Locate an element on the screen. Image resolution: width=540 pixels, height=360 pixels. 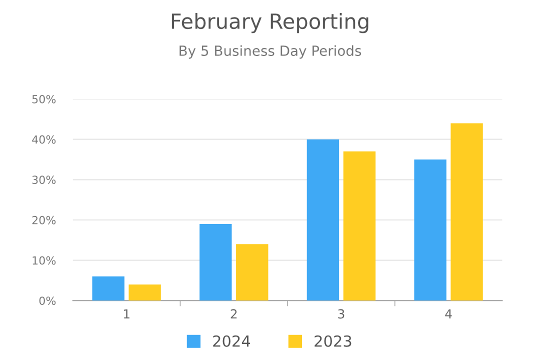
legend-label: 2023 is located at coordinates (333, 341).